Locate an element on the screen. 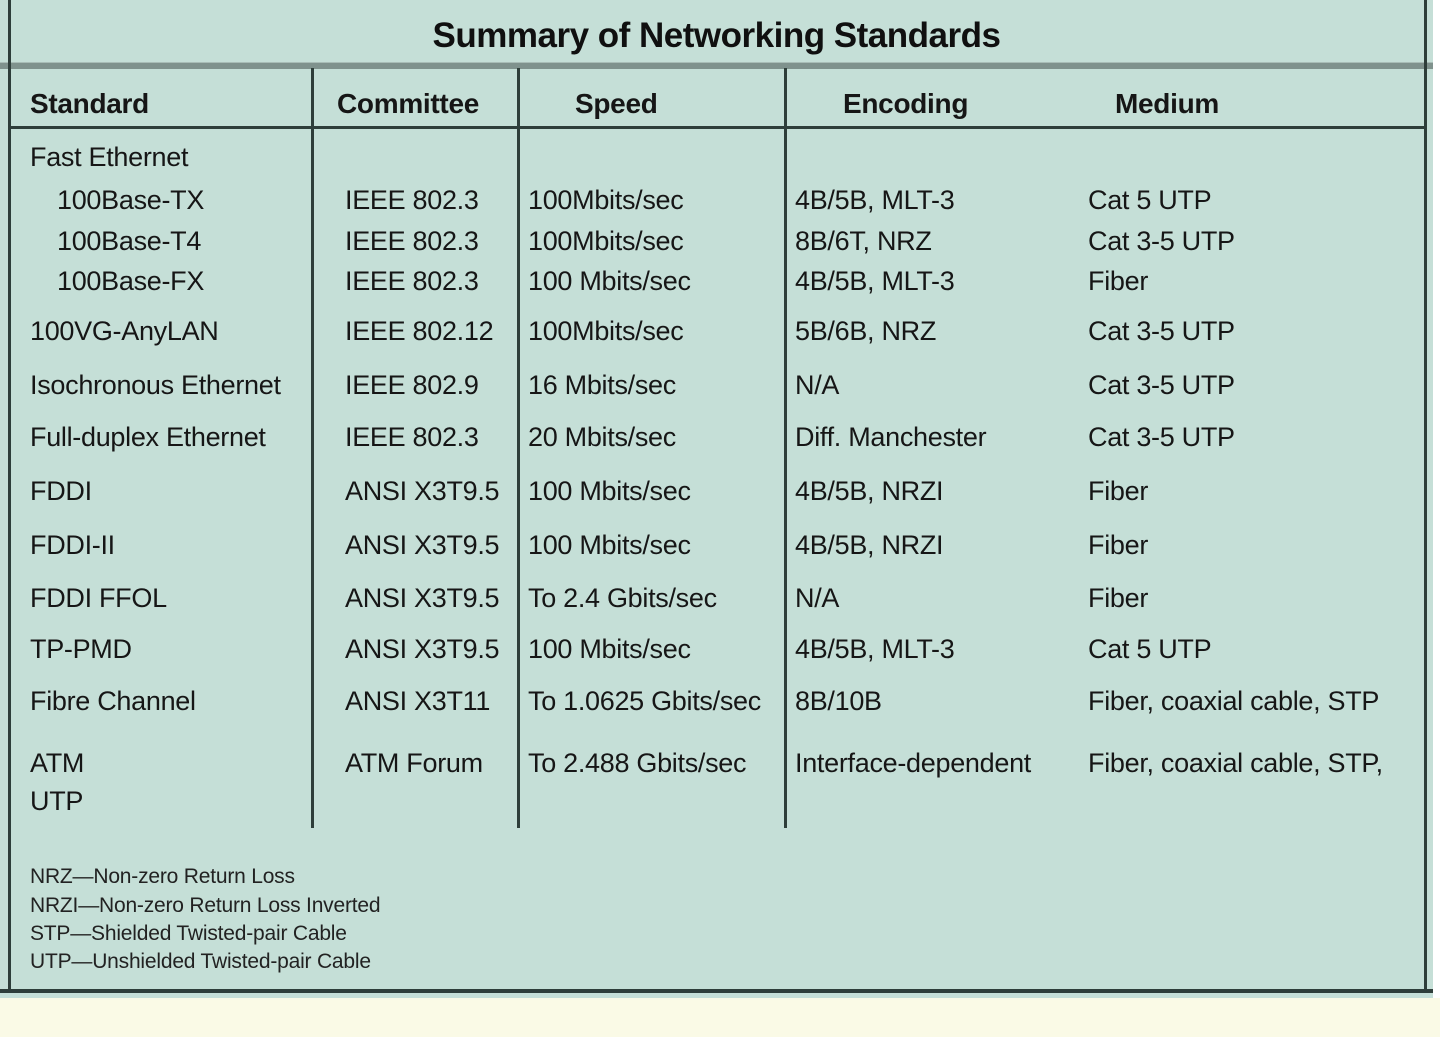 The image size is (1440, 1037). table-row-atm-continuation: UTP is located at coordinates (716, 801).